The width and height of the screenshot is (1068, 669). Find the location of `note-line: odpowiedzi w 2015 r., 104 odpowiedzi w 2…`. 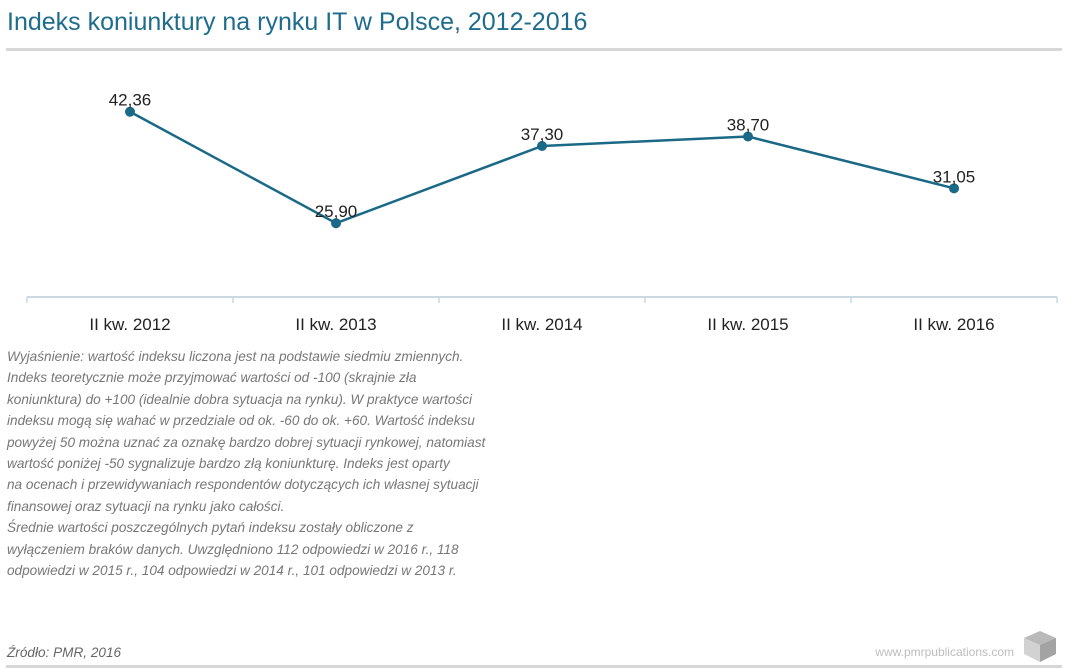

note-line: odpowiedzi w 2015 r., 104 odpowiedzi w 2… is located at coordinates (232, 571).